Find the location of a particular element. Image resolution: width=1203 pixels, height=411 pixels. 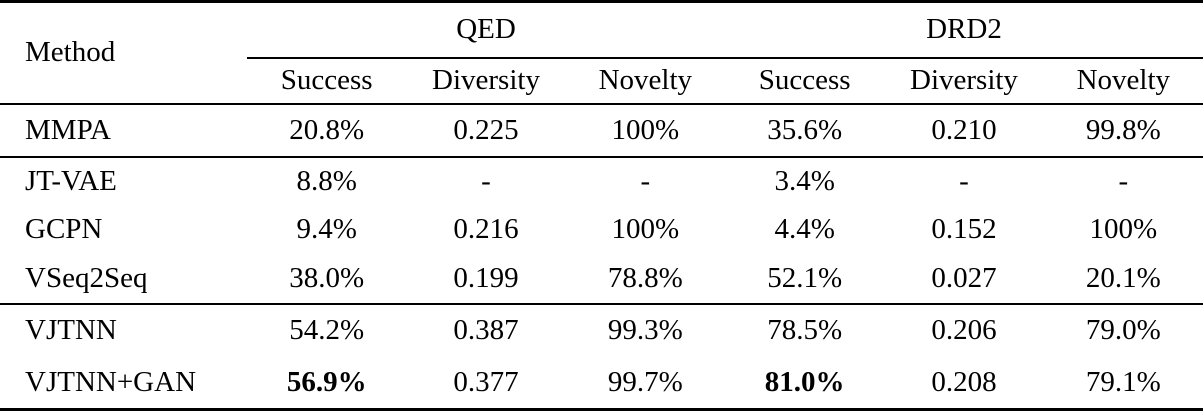

method-cell: VJTNN is located at coordinates (71, 330).